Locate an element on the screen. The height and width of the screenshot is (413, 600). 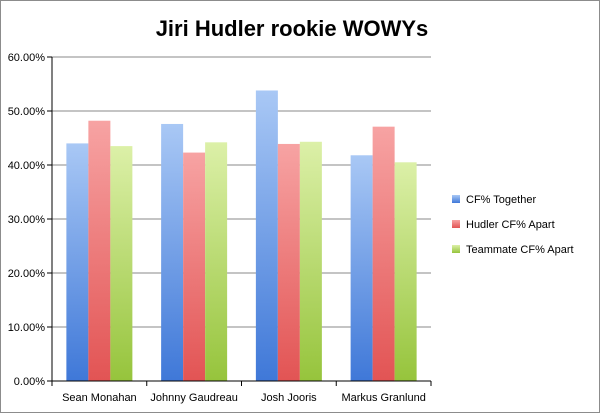
y-tick-label: 0.00% is located at coordinates (29, 382).